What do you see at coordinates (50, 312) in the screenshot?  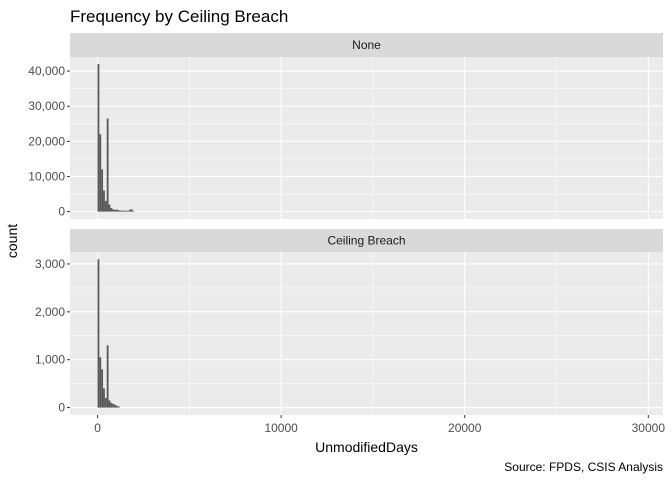 I see `y-tick-label: 2,000` at bounding box center [50, 312].